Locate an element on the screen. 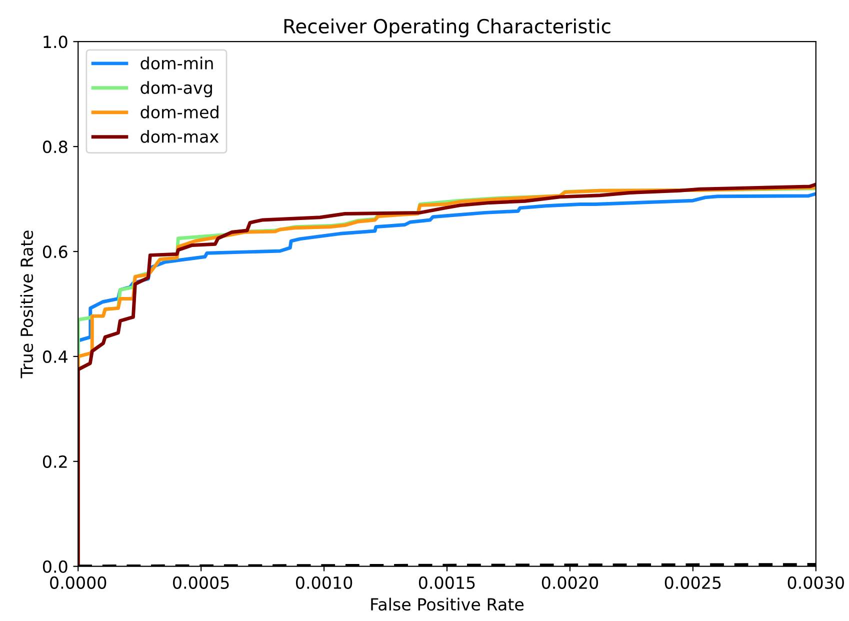  y-tick-label: 1.0 is located at coordinates (56, 42).